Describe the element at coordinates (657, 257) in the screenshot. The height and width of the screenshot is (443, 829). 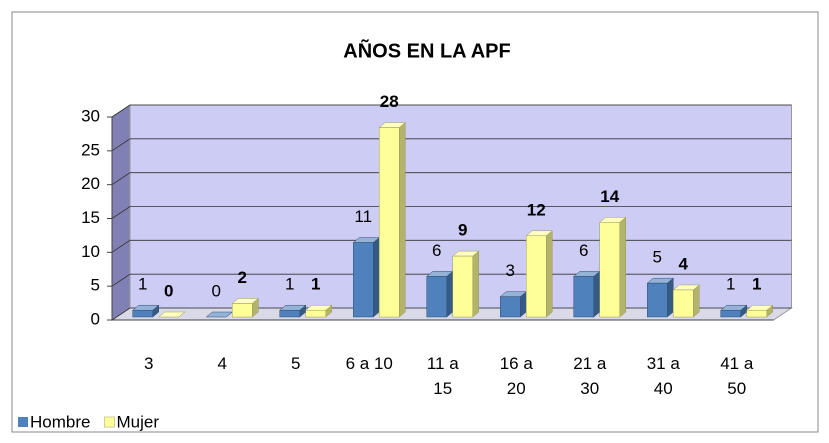
I see `data-label: 5` at that location.